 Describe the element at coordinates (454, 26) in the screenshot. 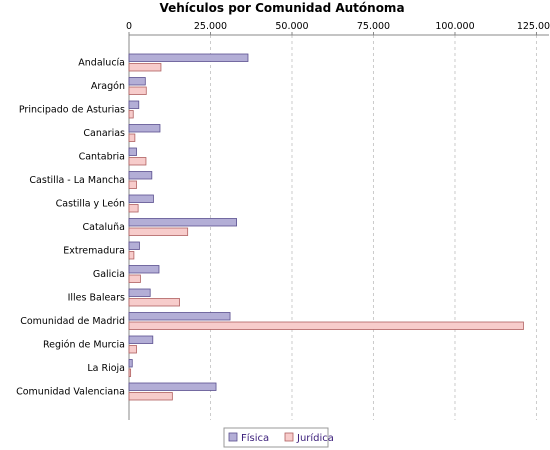

I see `x-tick-label: 100.000` at that location.